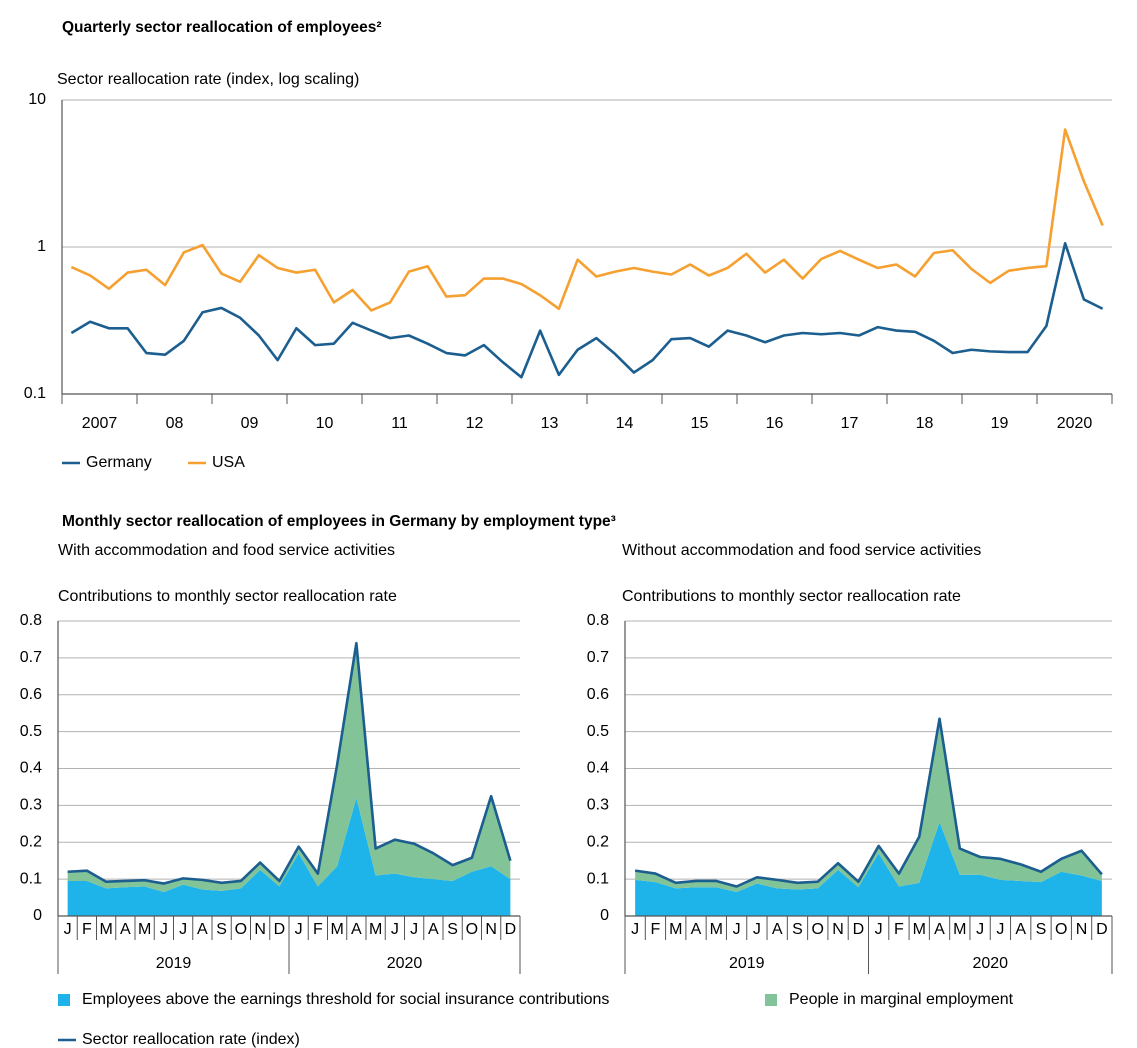 Image resolution: width=1137 pixels, height=1048 pixels. What do you see at coordinates (1075, 423) in the screenshot?
I see `x-tick-label: 2020` at bounding box center [1075, 423].